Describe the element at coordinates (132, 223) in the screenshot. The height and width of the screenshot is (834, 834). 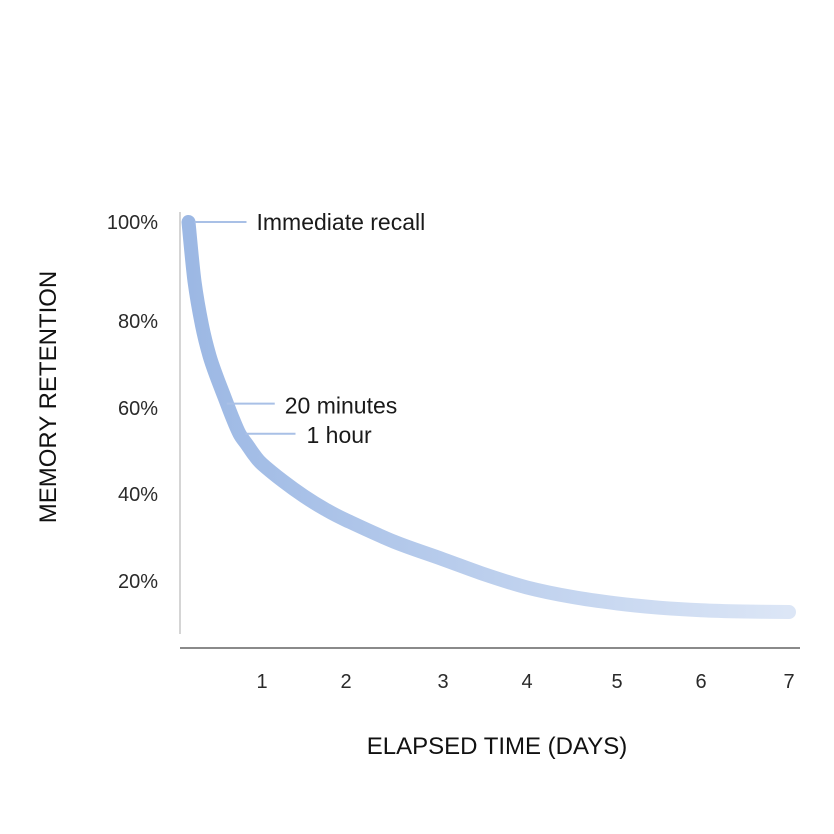
I see `y-tick-label: 100%` at that location.